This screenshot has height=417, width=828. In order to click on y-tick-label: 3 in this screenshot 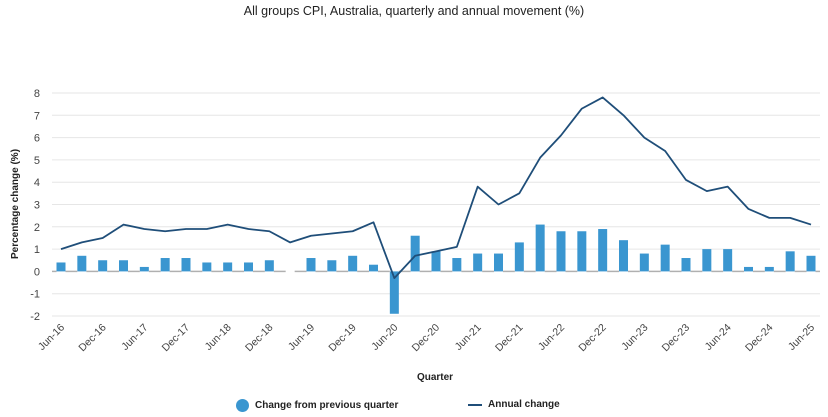, I will do `click(37, 206)`.